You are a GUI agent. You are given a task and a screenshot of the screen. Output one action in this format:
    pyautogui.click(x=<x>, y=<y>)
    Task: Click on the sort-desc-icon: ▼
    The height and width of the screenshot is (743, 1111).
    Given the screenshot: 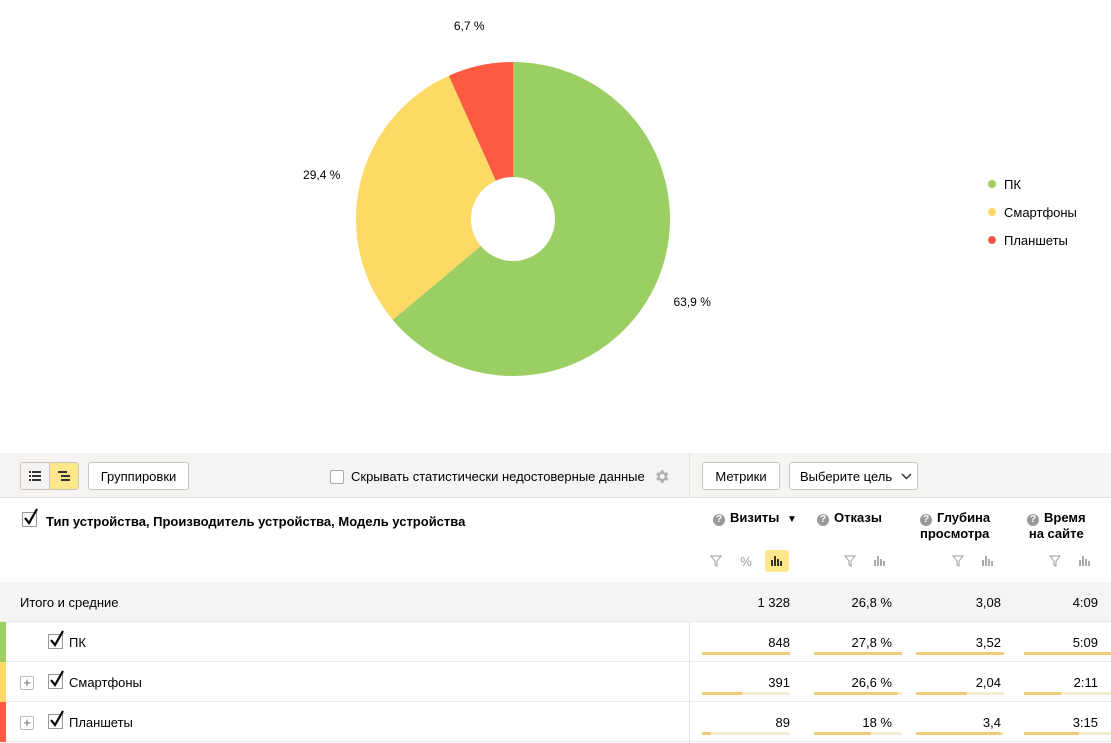 What is the action you would take?
    pyautogui.click(x=791, y=519)
    